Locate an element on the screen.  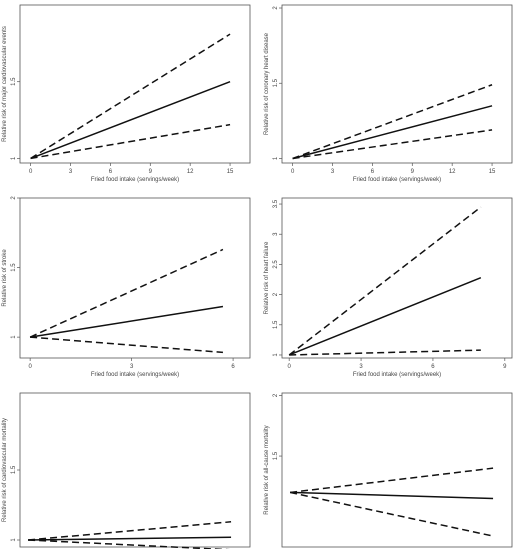
panel-6: 1.5 2 Relative risk of all-cause mortality is located at coordinates (388, 470).